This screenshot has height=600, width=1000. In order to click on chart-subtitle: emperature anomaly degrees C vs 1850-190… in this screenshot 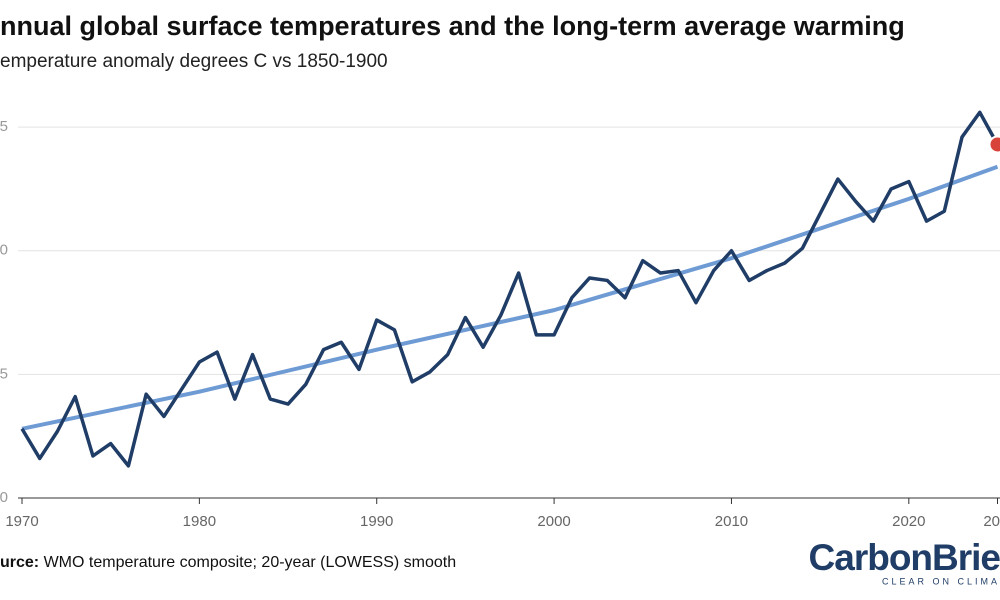, I will do `click(194, 61)`.